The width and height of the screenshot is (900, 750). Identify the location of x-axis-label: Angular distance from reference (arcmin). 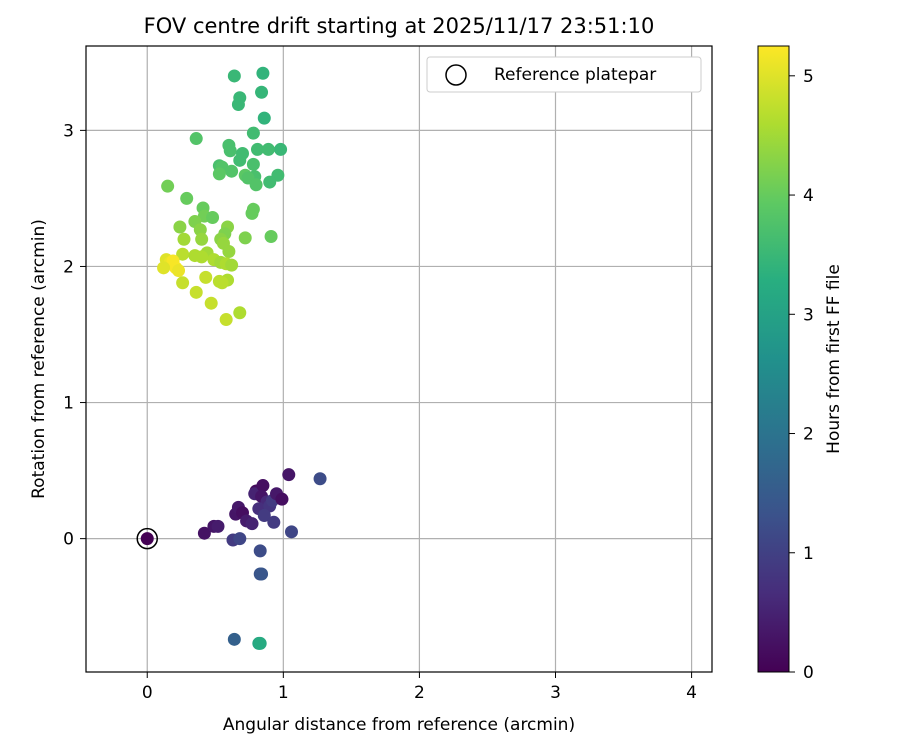
(399, 725).